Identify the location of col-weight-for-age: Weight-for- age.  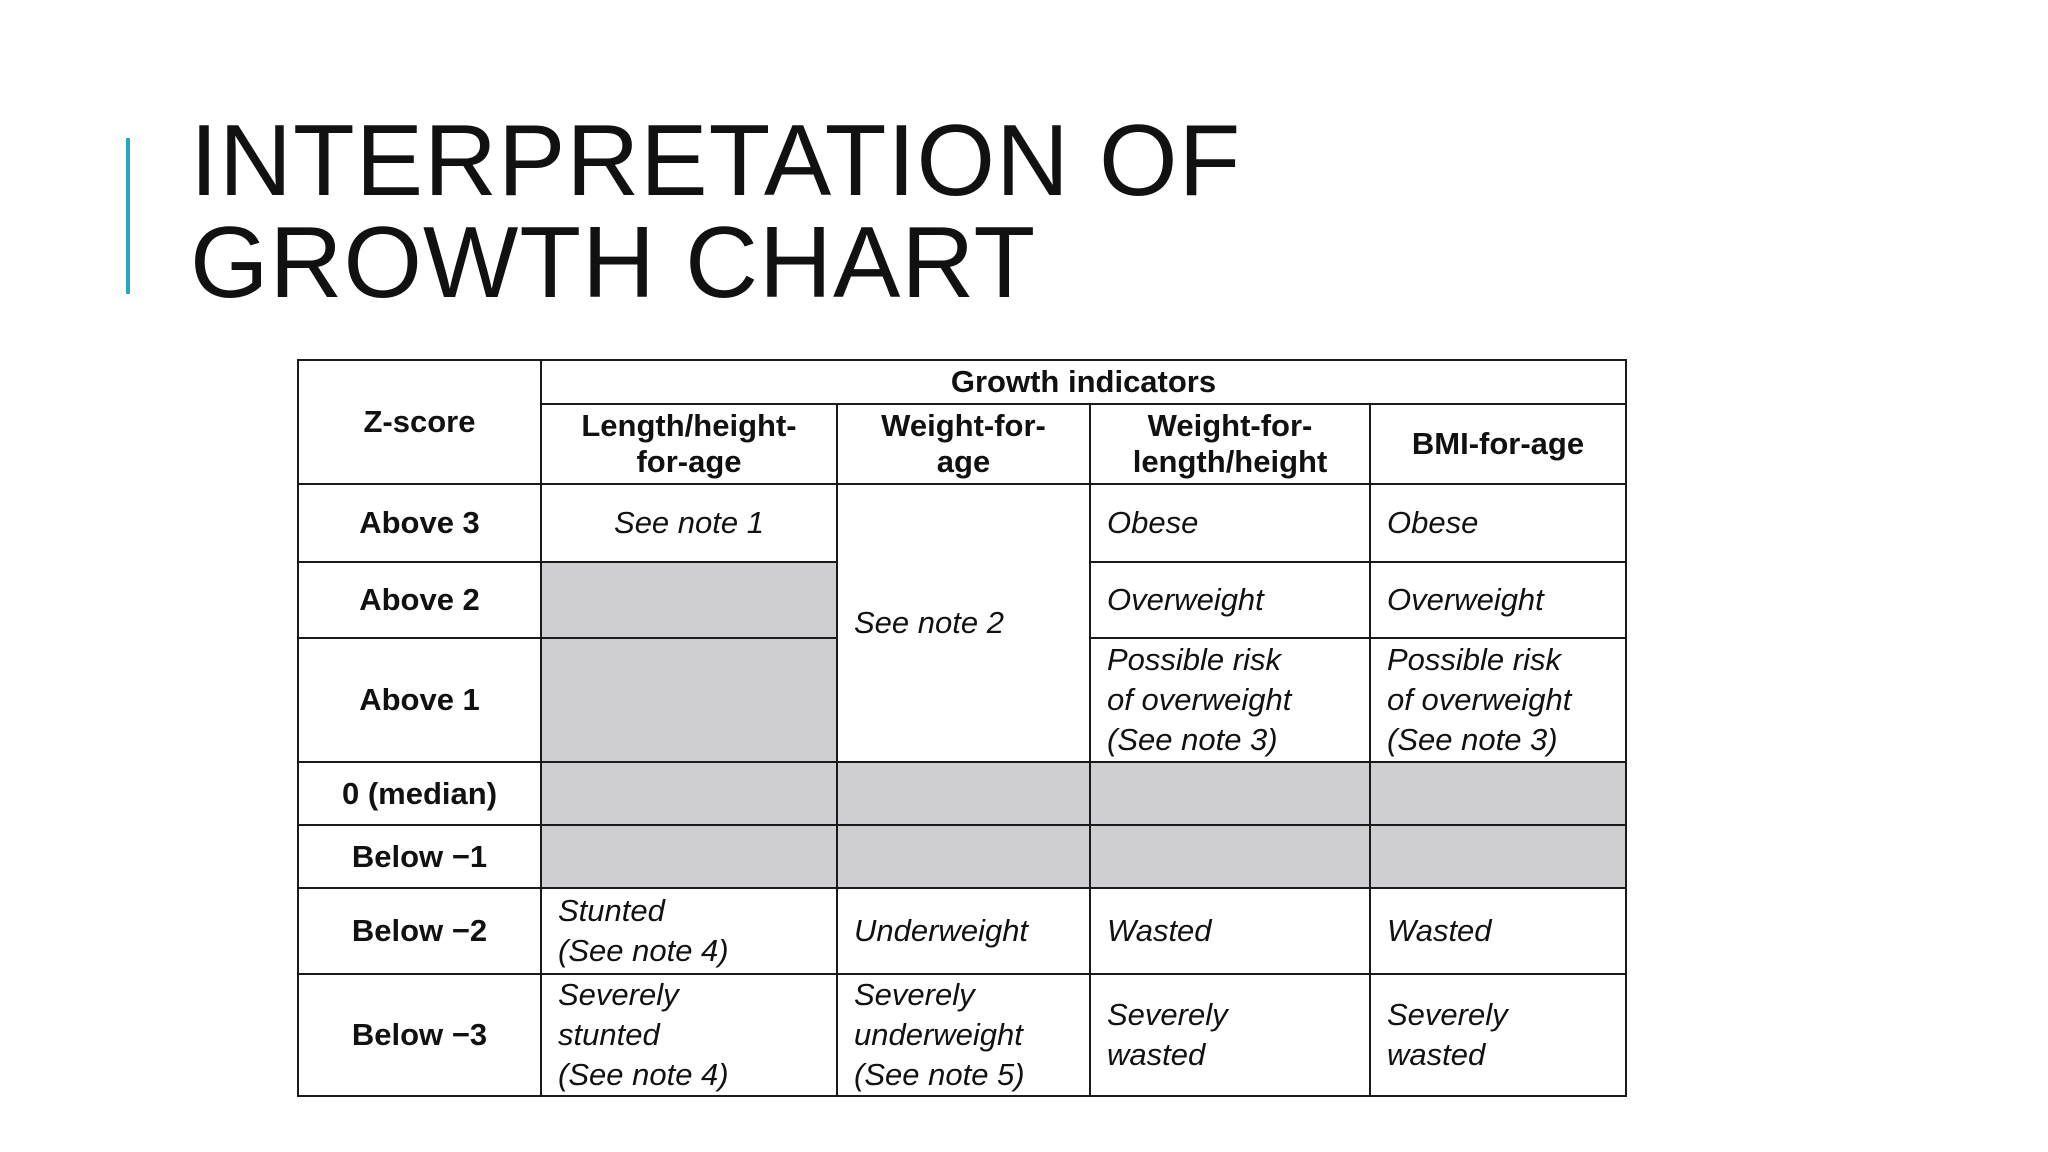
(963, 444).